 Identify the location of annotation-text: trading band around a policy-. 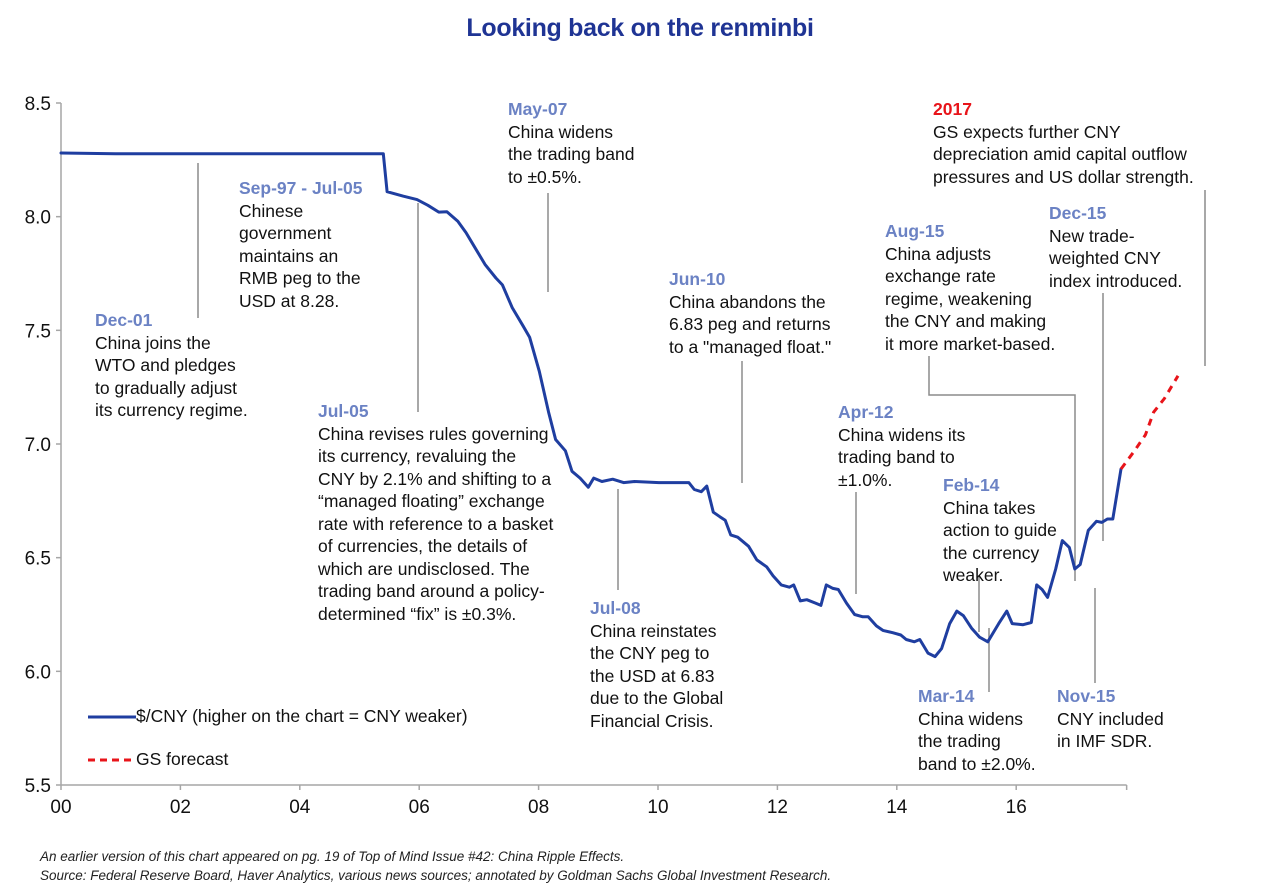
(431, 591).